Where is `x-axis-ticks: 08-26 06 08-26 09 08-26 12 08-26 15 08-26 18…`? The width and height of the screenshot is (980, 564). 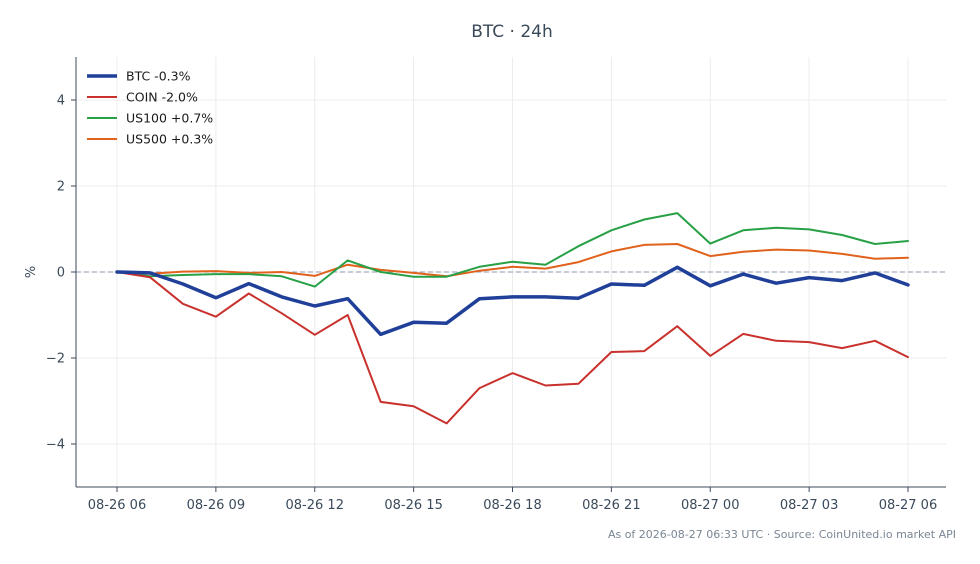 x-axis-ticks: 08-26 06 08-26 09 08-26 12 08-26 15 08-26 18… is located at coordinates (512, 500).